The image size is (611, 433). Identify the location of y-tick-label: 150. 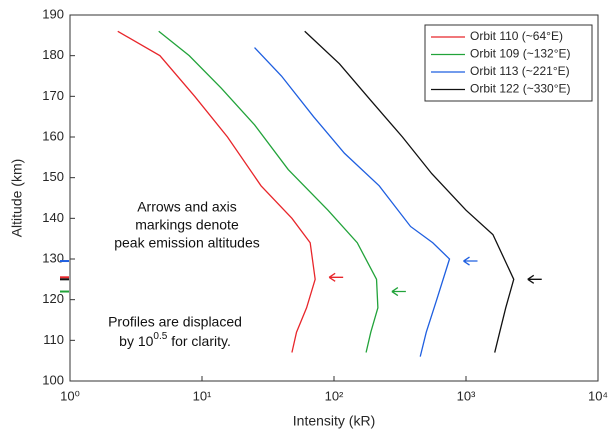
(53, 176).